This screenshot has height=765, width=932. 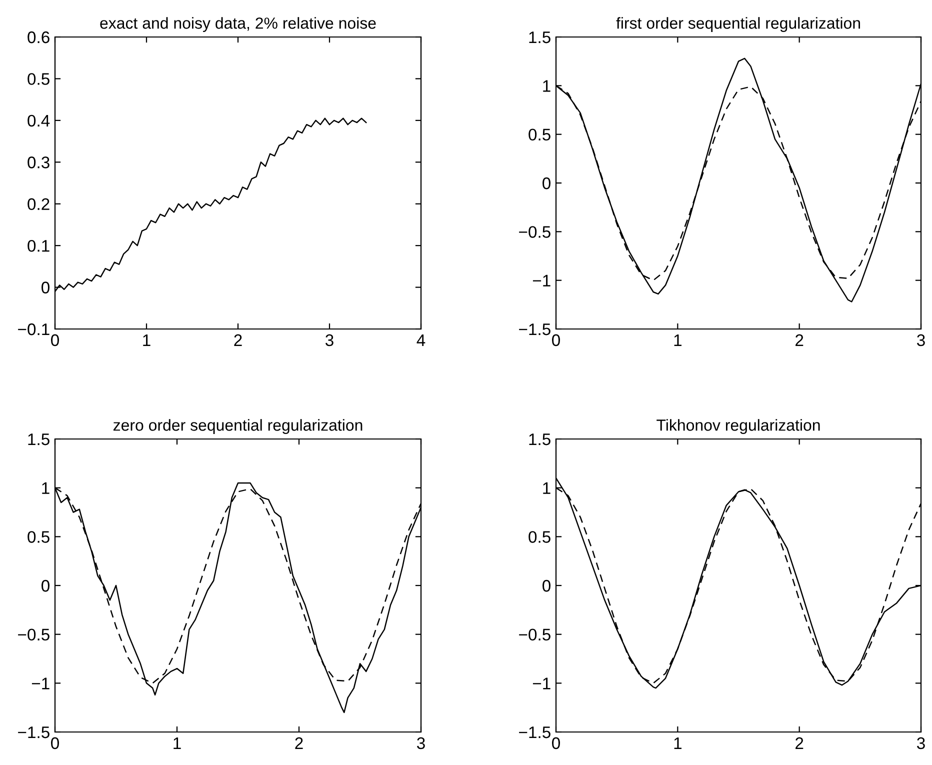 I want to click on chart-title: Tikhonov regularization, so click(x=738, y=426).